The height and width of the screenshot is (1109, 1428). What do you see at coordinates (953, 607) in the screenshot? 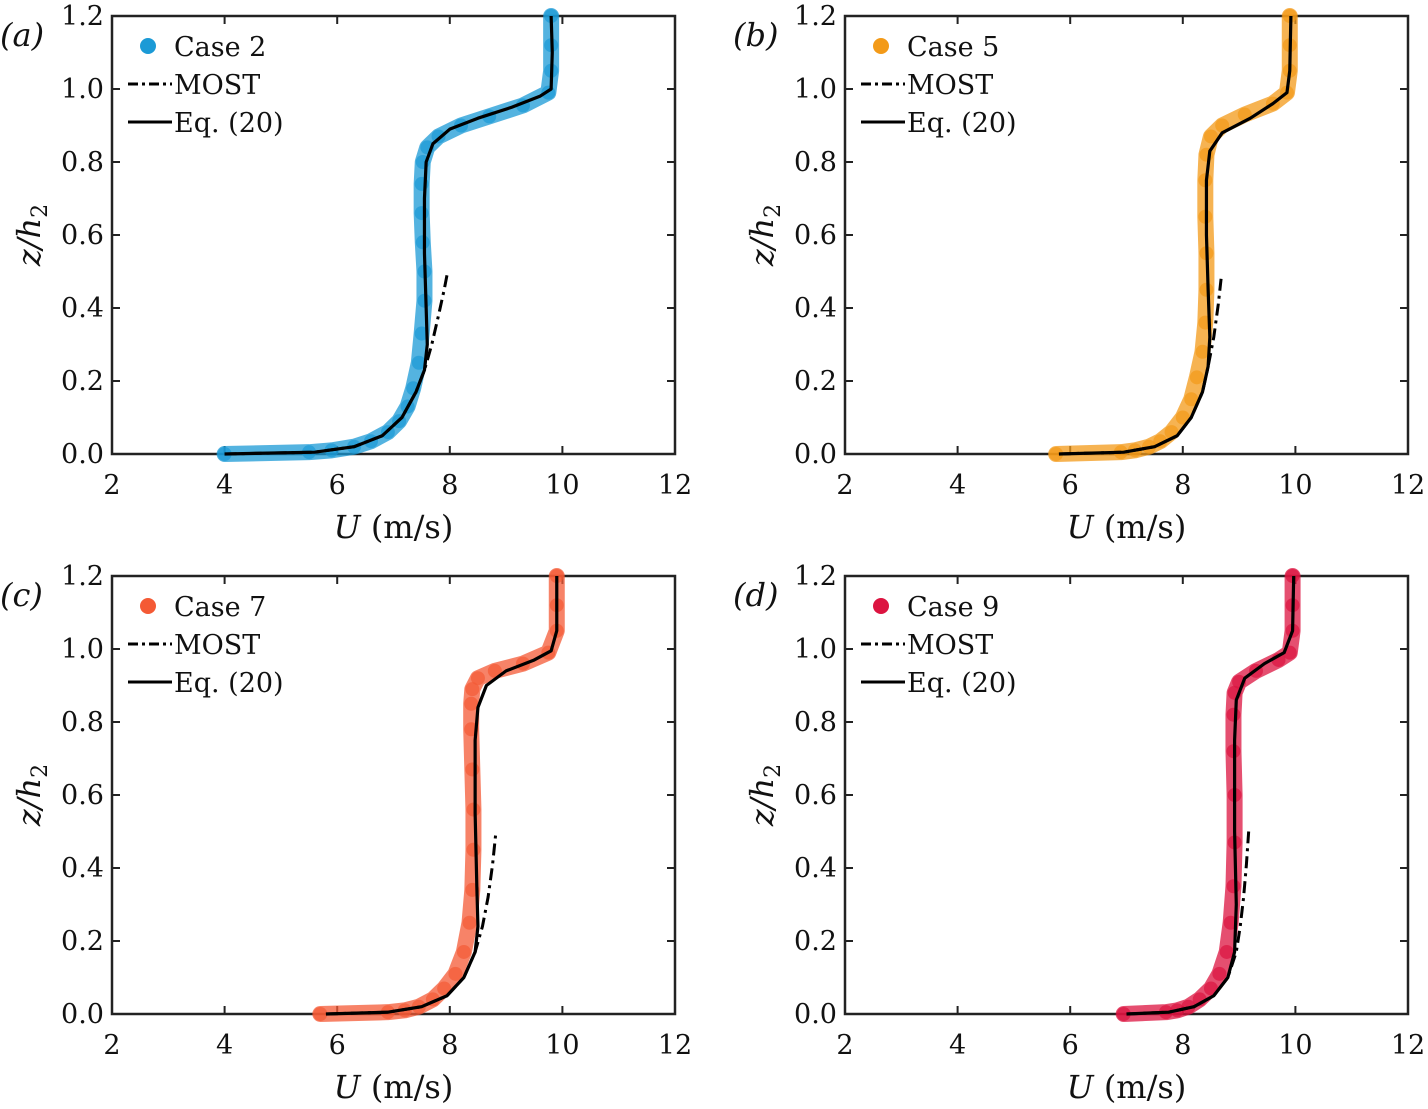
I see `legend-entry-case: Case 9` at bounding box center [953, 607].